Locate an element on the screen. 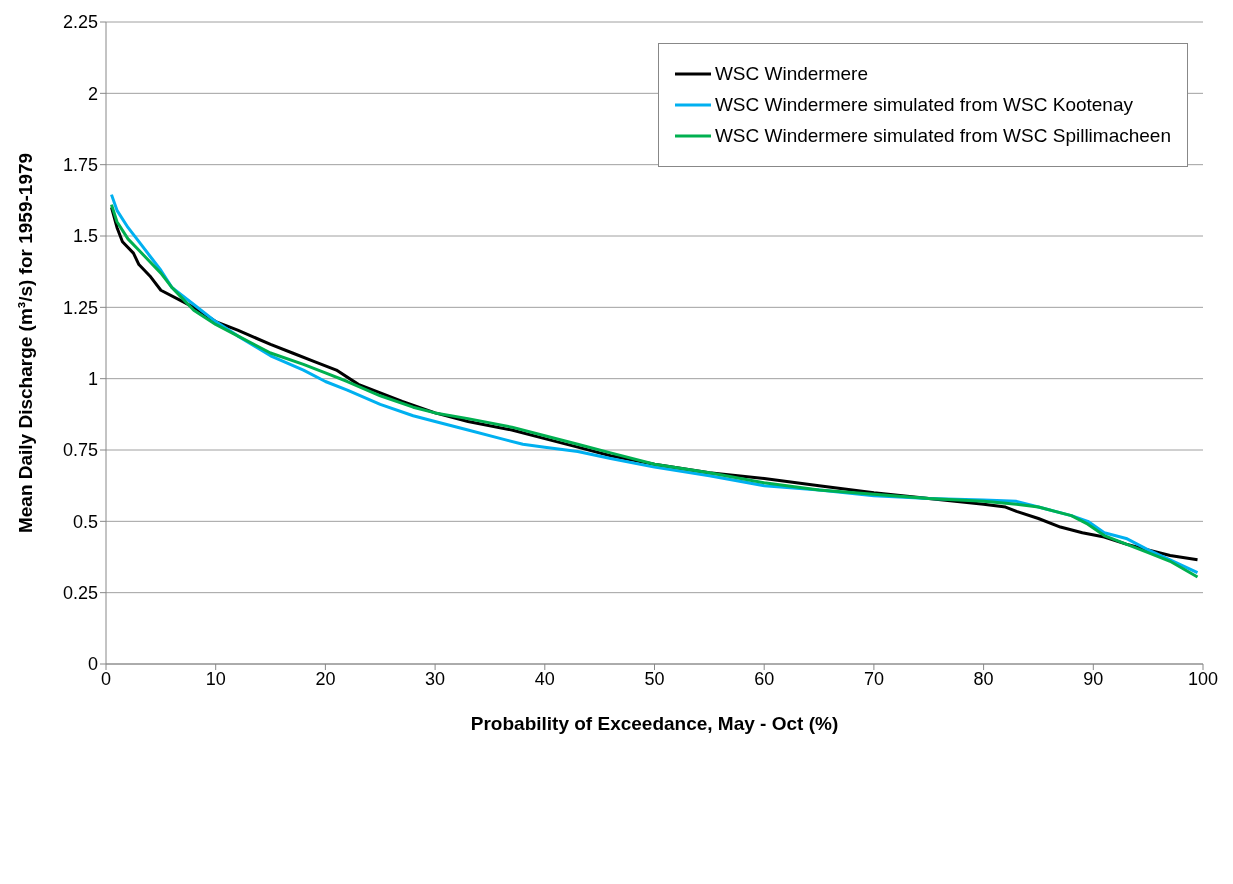 This screenshot has height=884, width=1233. x-tick-label: 80 is located at coordinates (983, 678).